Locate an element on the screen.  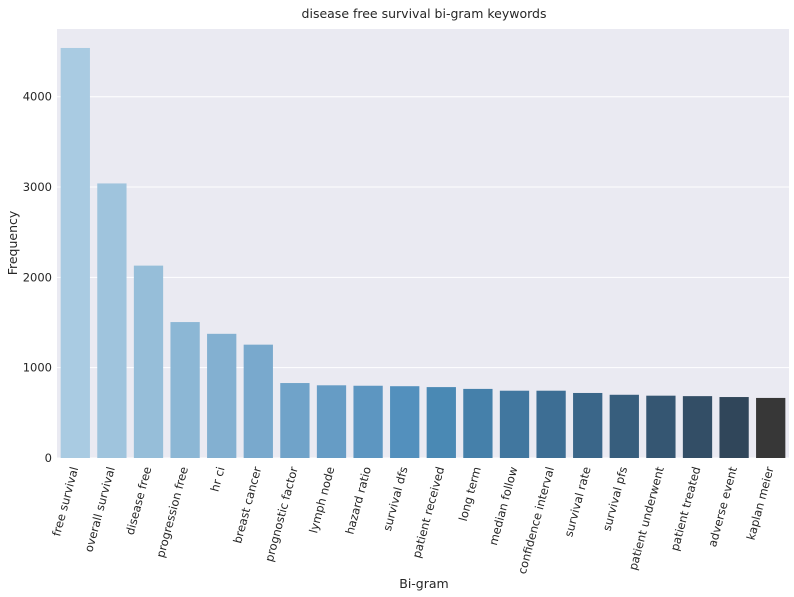
bar-adverse-event is located at coordinates (733, 427).